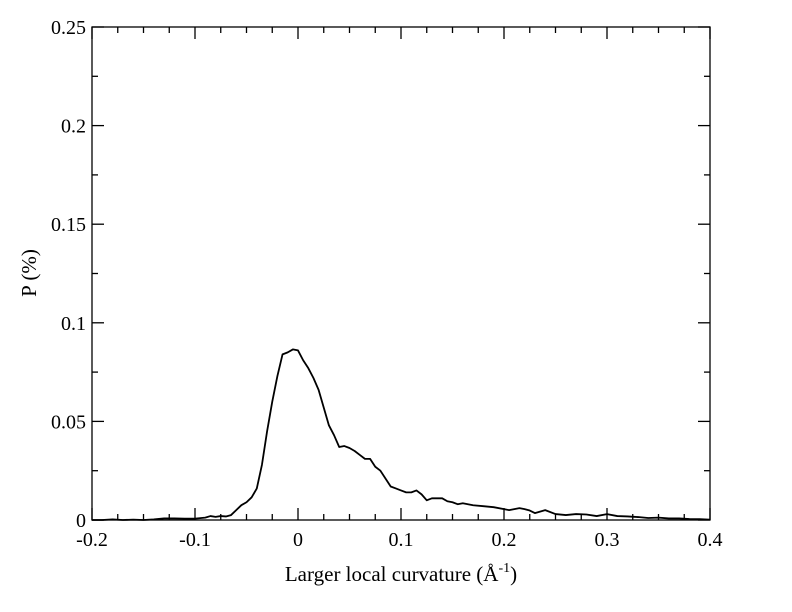 This screenshot has width=792, height=612. I want to click on x-tick-label: 0, so click(298, 540).